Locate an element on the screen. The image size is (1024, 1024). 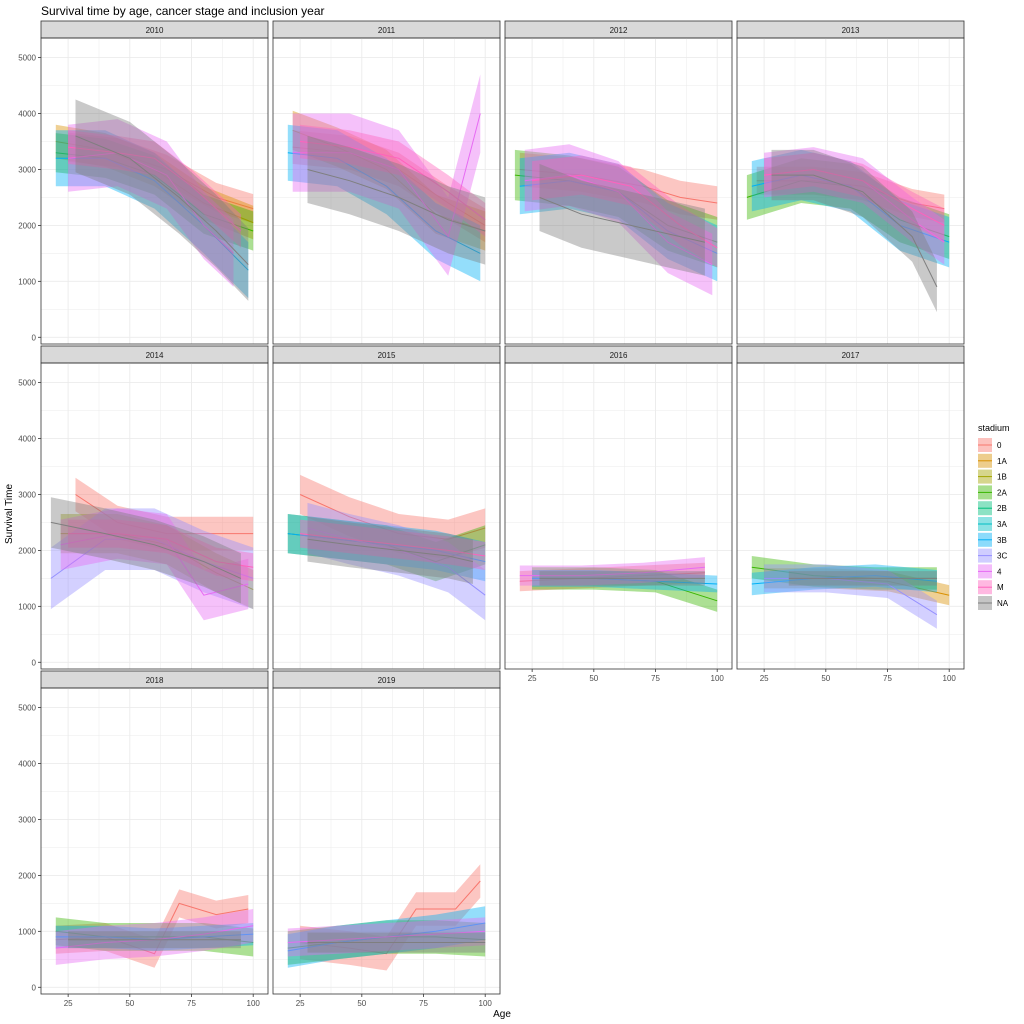
legend-item-1B: 1B is located at coordinates (992, 476).